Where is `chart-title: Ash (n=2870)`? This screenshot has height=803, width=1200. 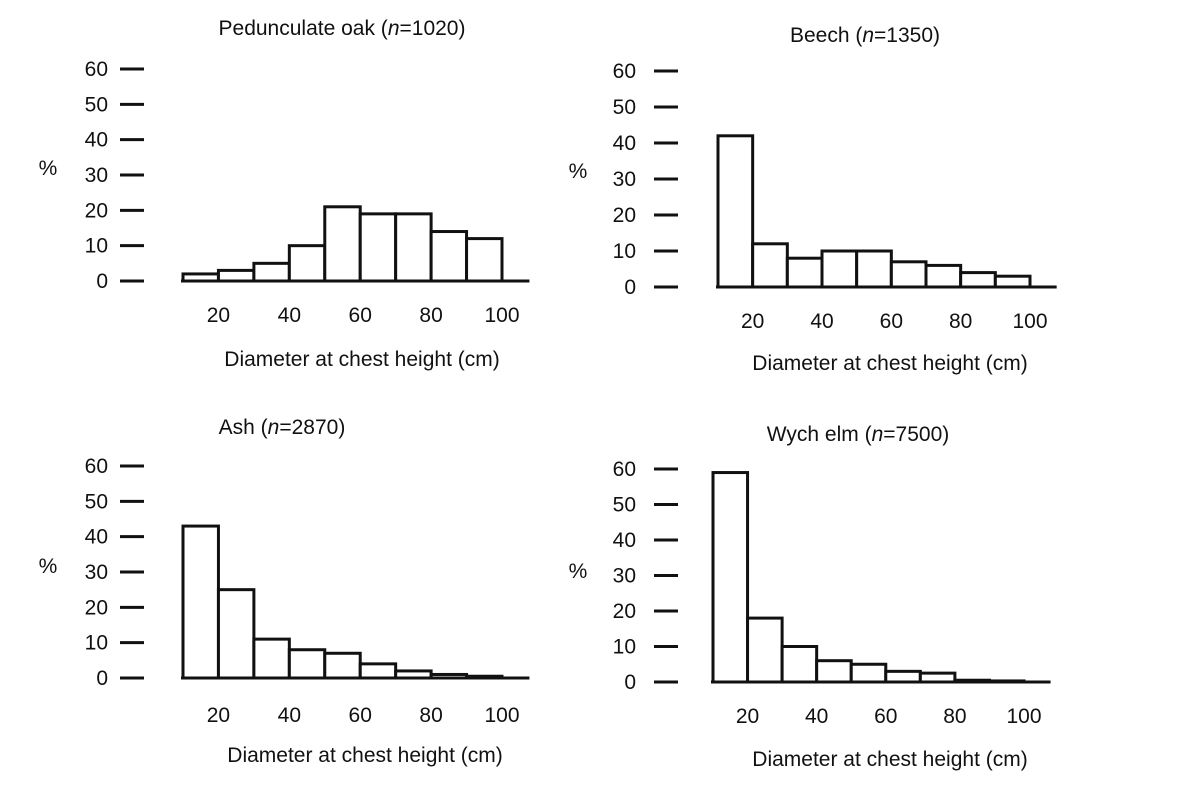 chart-title: Ash (n=2870) is located at coordinates (282, 427).